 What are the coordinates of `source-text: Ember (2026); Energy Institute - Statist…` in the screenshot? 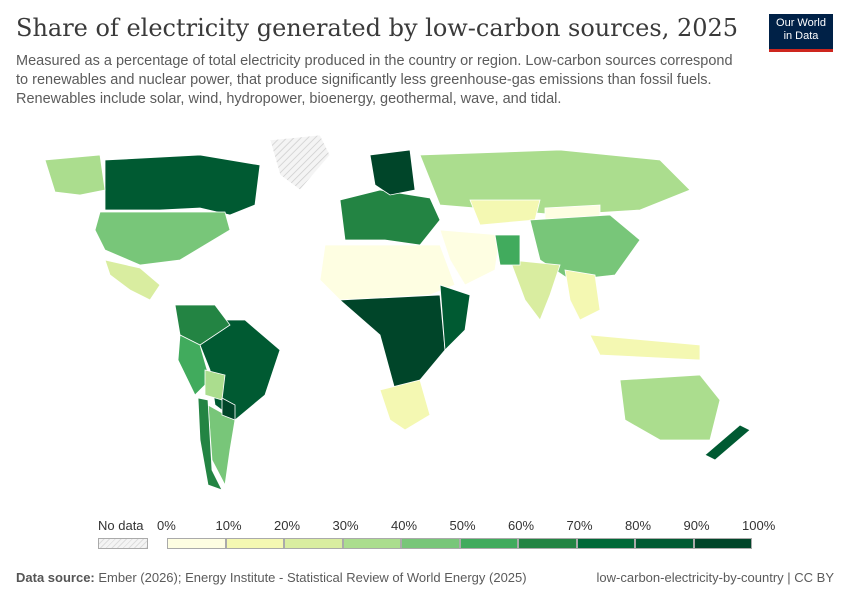 It's located at (312, 577).